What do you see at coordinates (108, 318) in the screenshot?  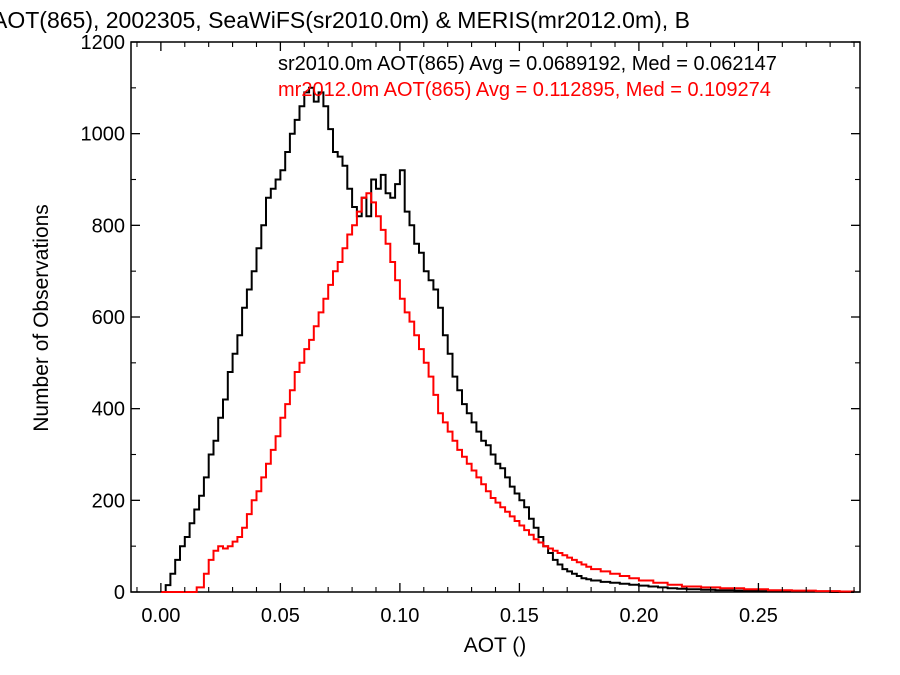 I see `y-tick-label: 600` at bounding box center [108, 318].